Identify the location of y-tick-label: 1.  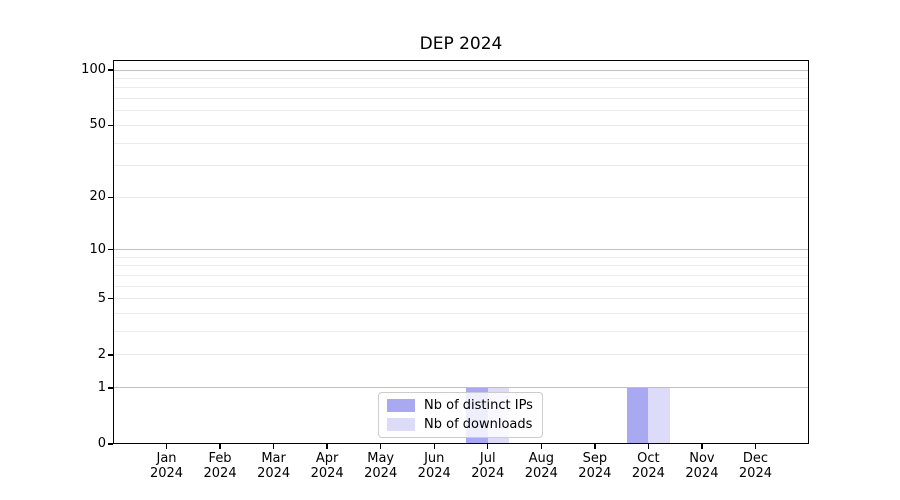
(101, 387).